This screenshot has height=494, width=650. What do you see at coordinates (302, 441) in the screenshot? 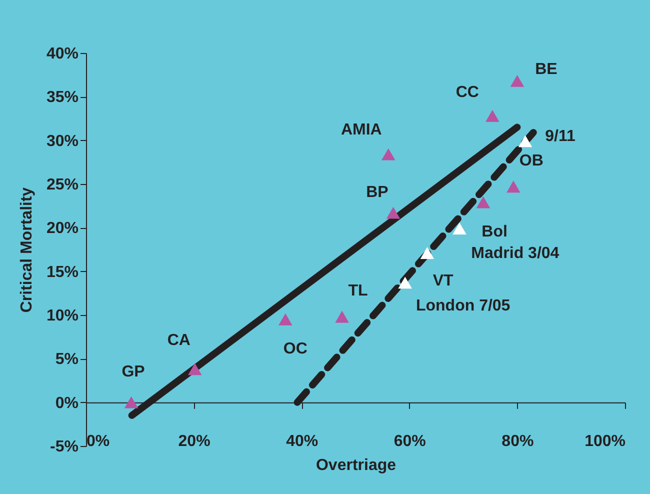
I see `x-tick-label: 40%` at bounding box center [302, 441].